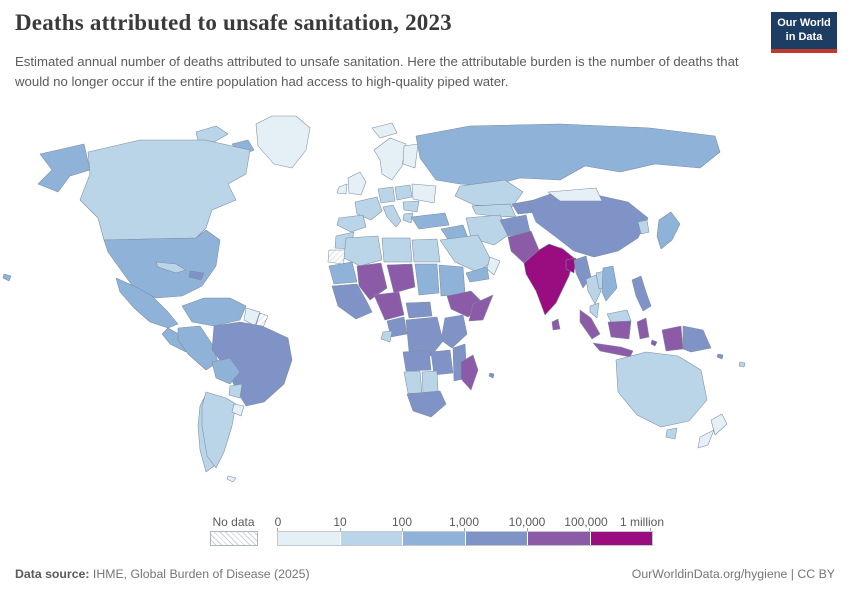 Image resolution: width=850 pixels, height=600 pixels. What do you see at coordinates (417, 360) in the screenshot?
I see `country-angola` at bounding box center [417, 360].